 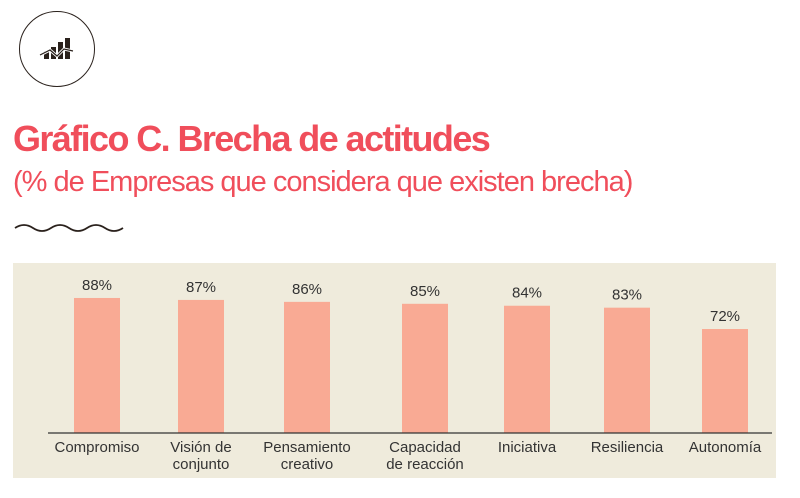 What do you see at coordinates (97, 285) in the screenshot?
I see `data-label: 88%` at bounding box center [97, 285].